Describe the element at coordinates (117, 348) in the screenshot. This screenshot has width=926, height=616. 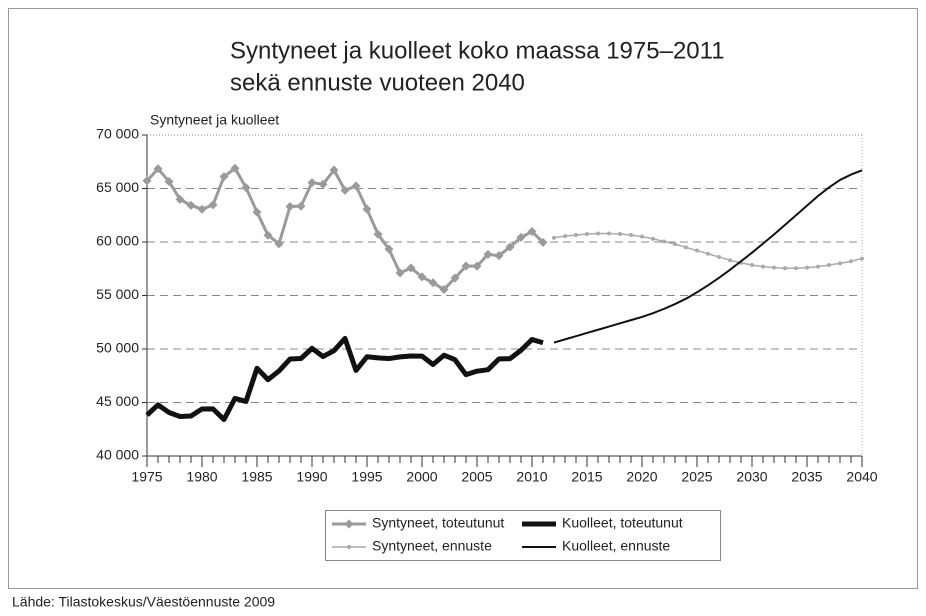
I see `y-tick-label: 50 000` at that location.